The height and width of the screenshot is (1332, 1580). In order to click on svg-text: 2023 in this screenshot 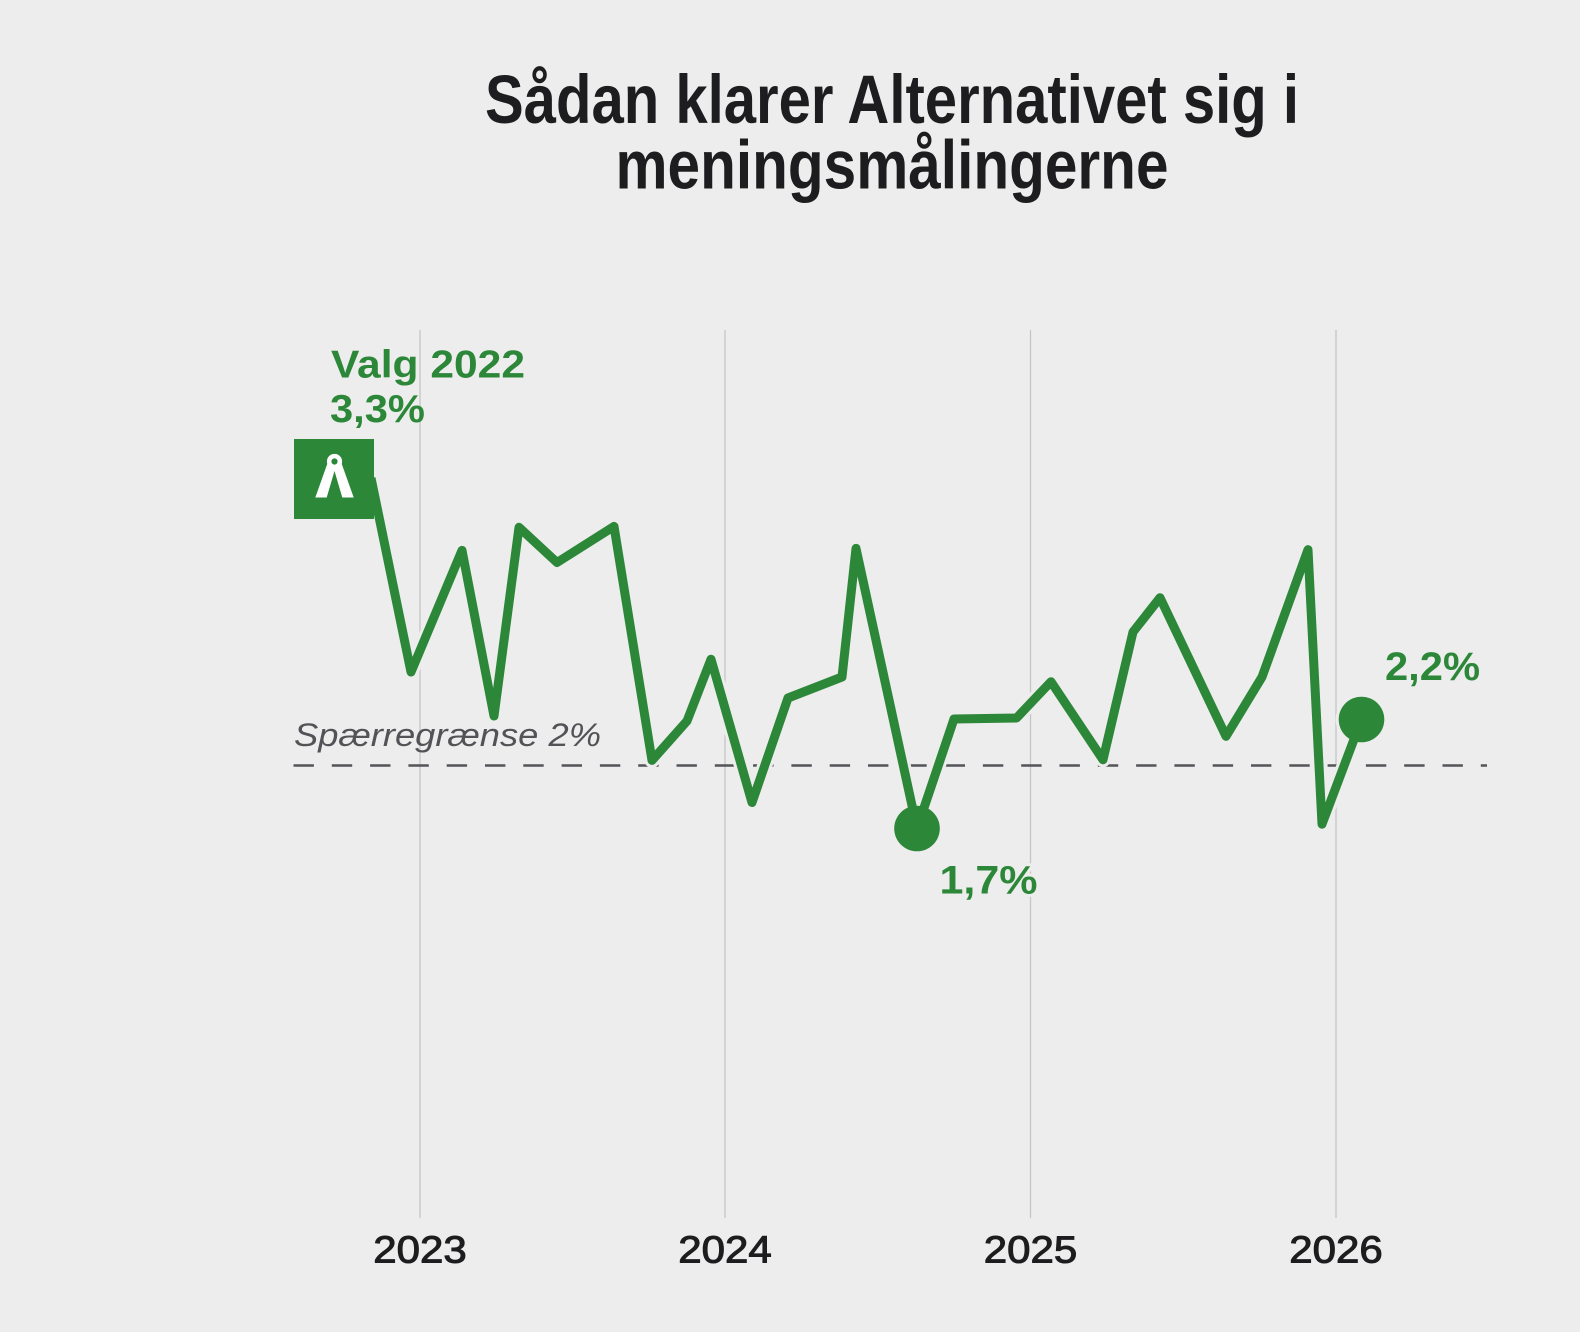, I will do `click(420, 1251)`.